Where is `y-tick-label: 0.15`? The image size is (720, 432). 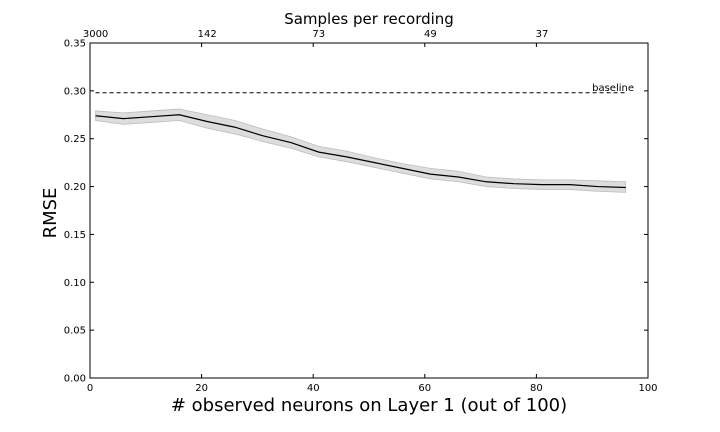 y-tick-label: 0.15 is located at coordinates (75, 235).